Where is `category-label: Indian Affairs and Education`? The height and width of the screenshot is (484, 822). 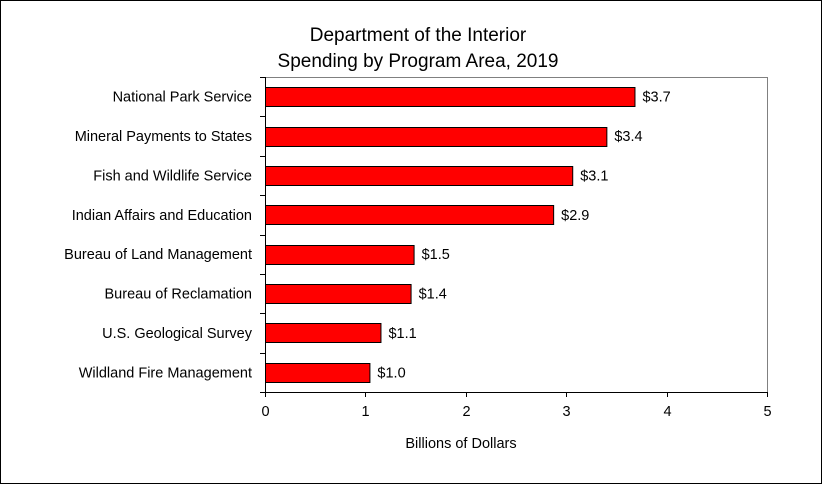 category-label: Indian Affairs and Education is located at coordinates (162, 216).